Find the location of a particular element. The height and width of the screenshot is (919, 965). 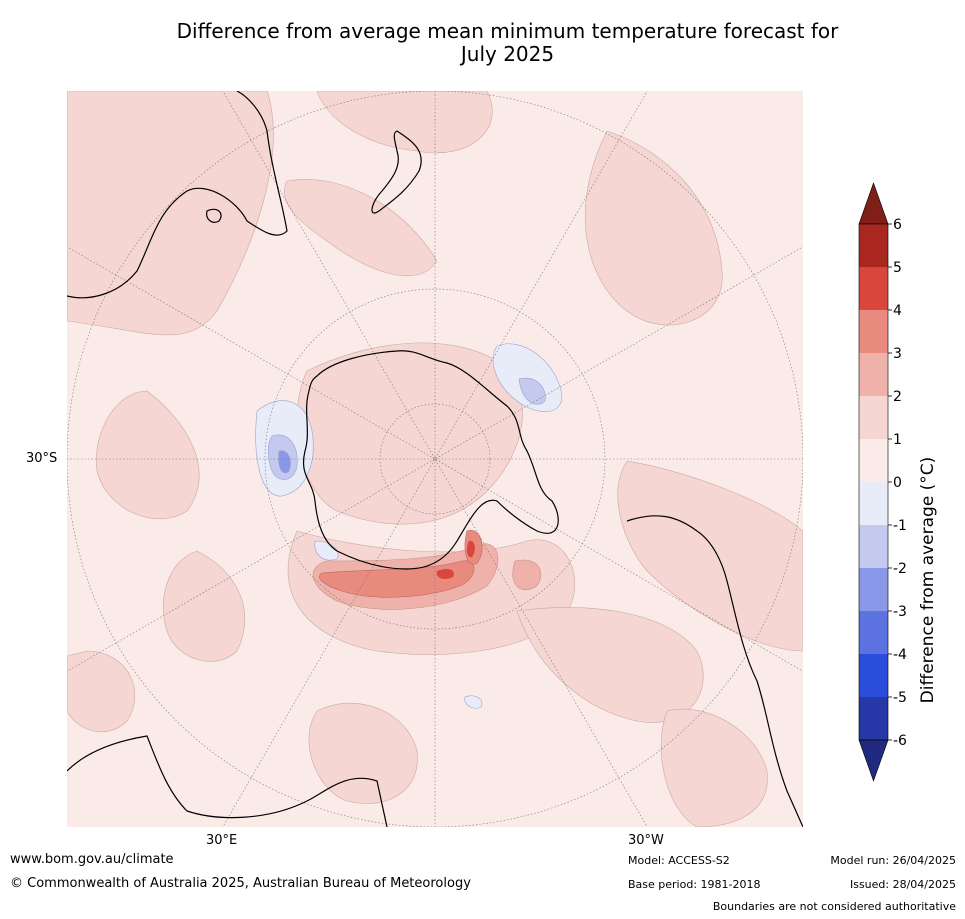

colorbar-tick-label: -1 is located at coordinates (900, 526).